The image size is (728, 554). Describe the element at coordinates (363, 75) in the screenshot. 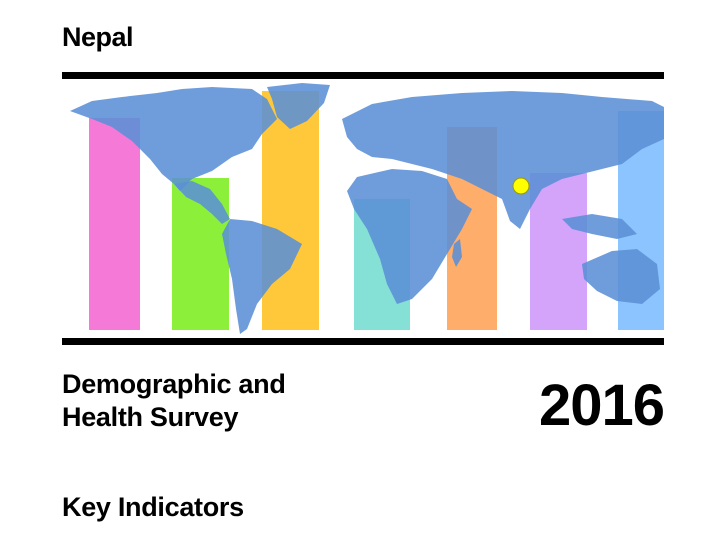

I see `top-divider` at that location.